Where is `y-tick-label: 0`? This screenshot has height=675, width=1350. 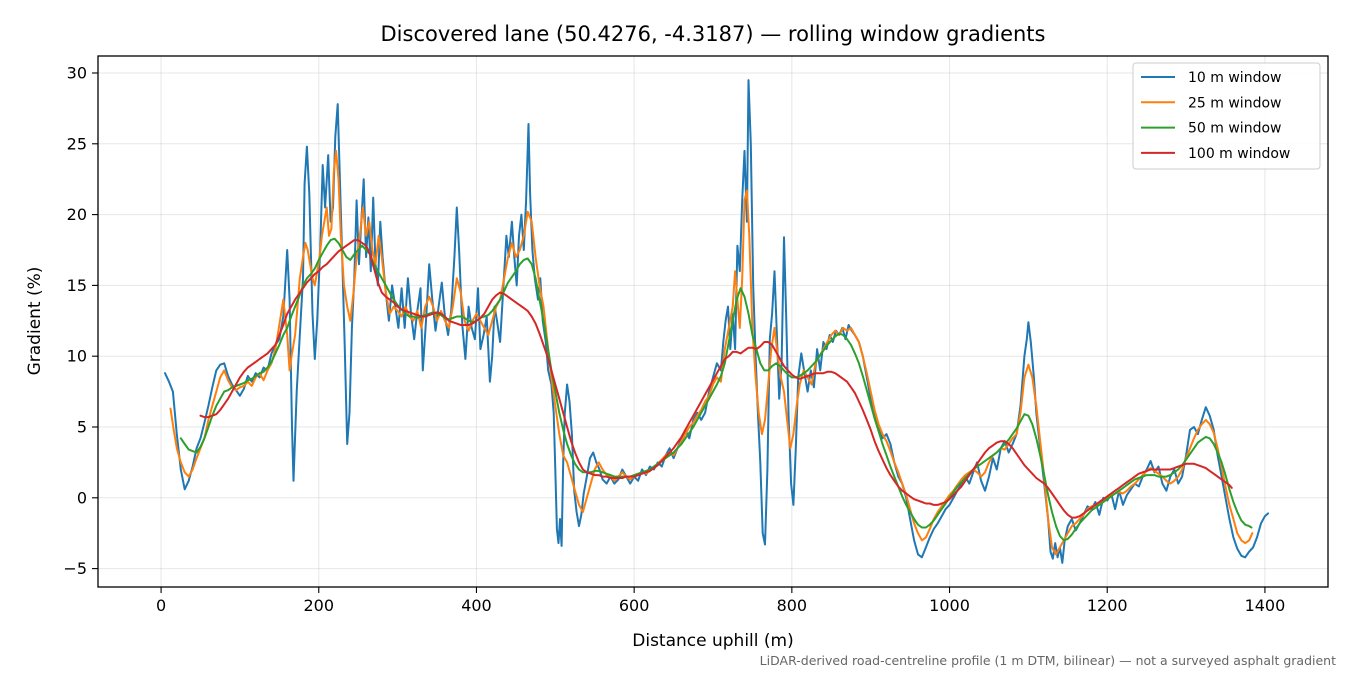 y-tick-label: 0 is located at coordinates (82, 497).